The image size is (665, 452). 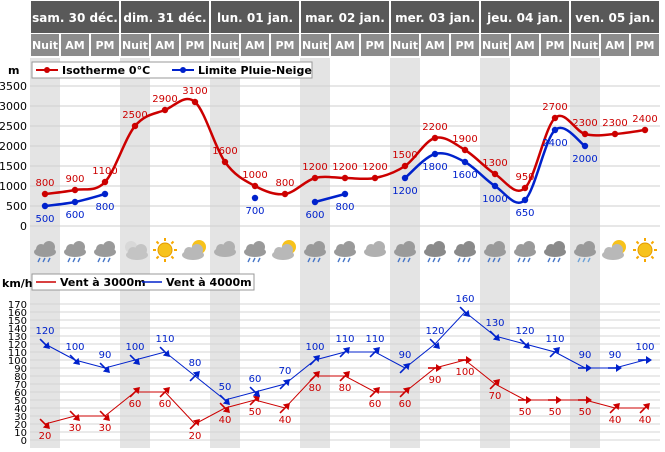 I want to click on wind-tick-label: 170, so click(x=17, y=305).